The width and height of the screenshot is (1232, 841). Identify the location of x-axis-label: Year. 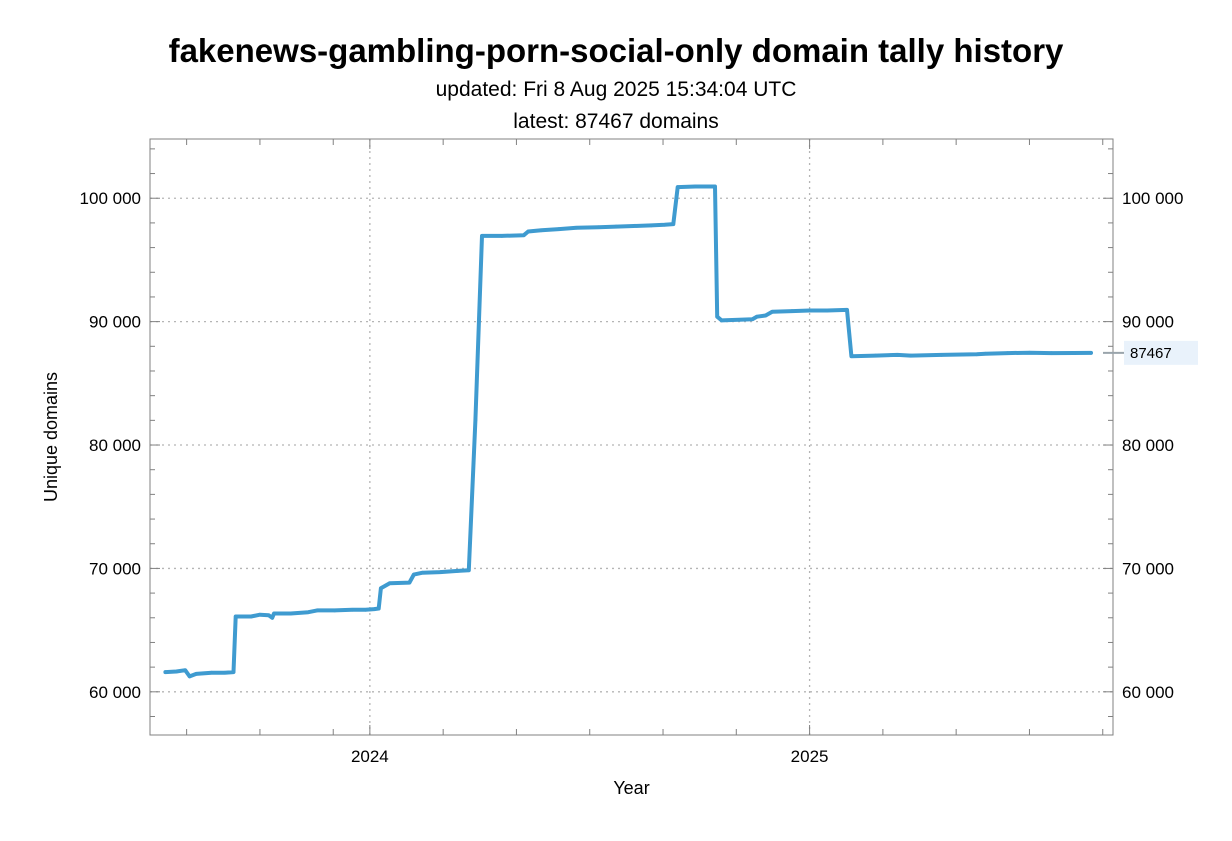
(631, 788).